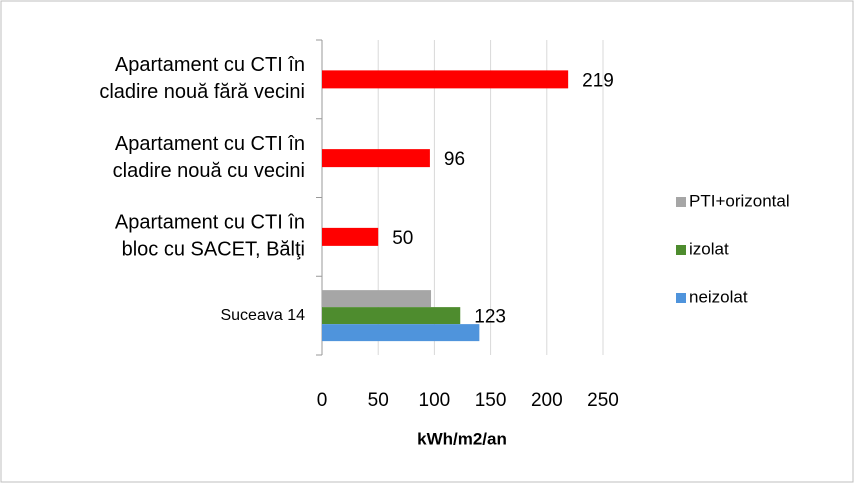 The width and height of the screenshot is (854, 483). I want to click on x-tick-label: 100, so click(435, 400).